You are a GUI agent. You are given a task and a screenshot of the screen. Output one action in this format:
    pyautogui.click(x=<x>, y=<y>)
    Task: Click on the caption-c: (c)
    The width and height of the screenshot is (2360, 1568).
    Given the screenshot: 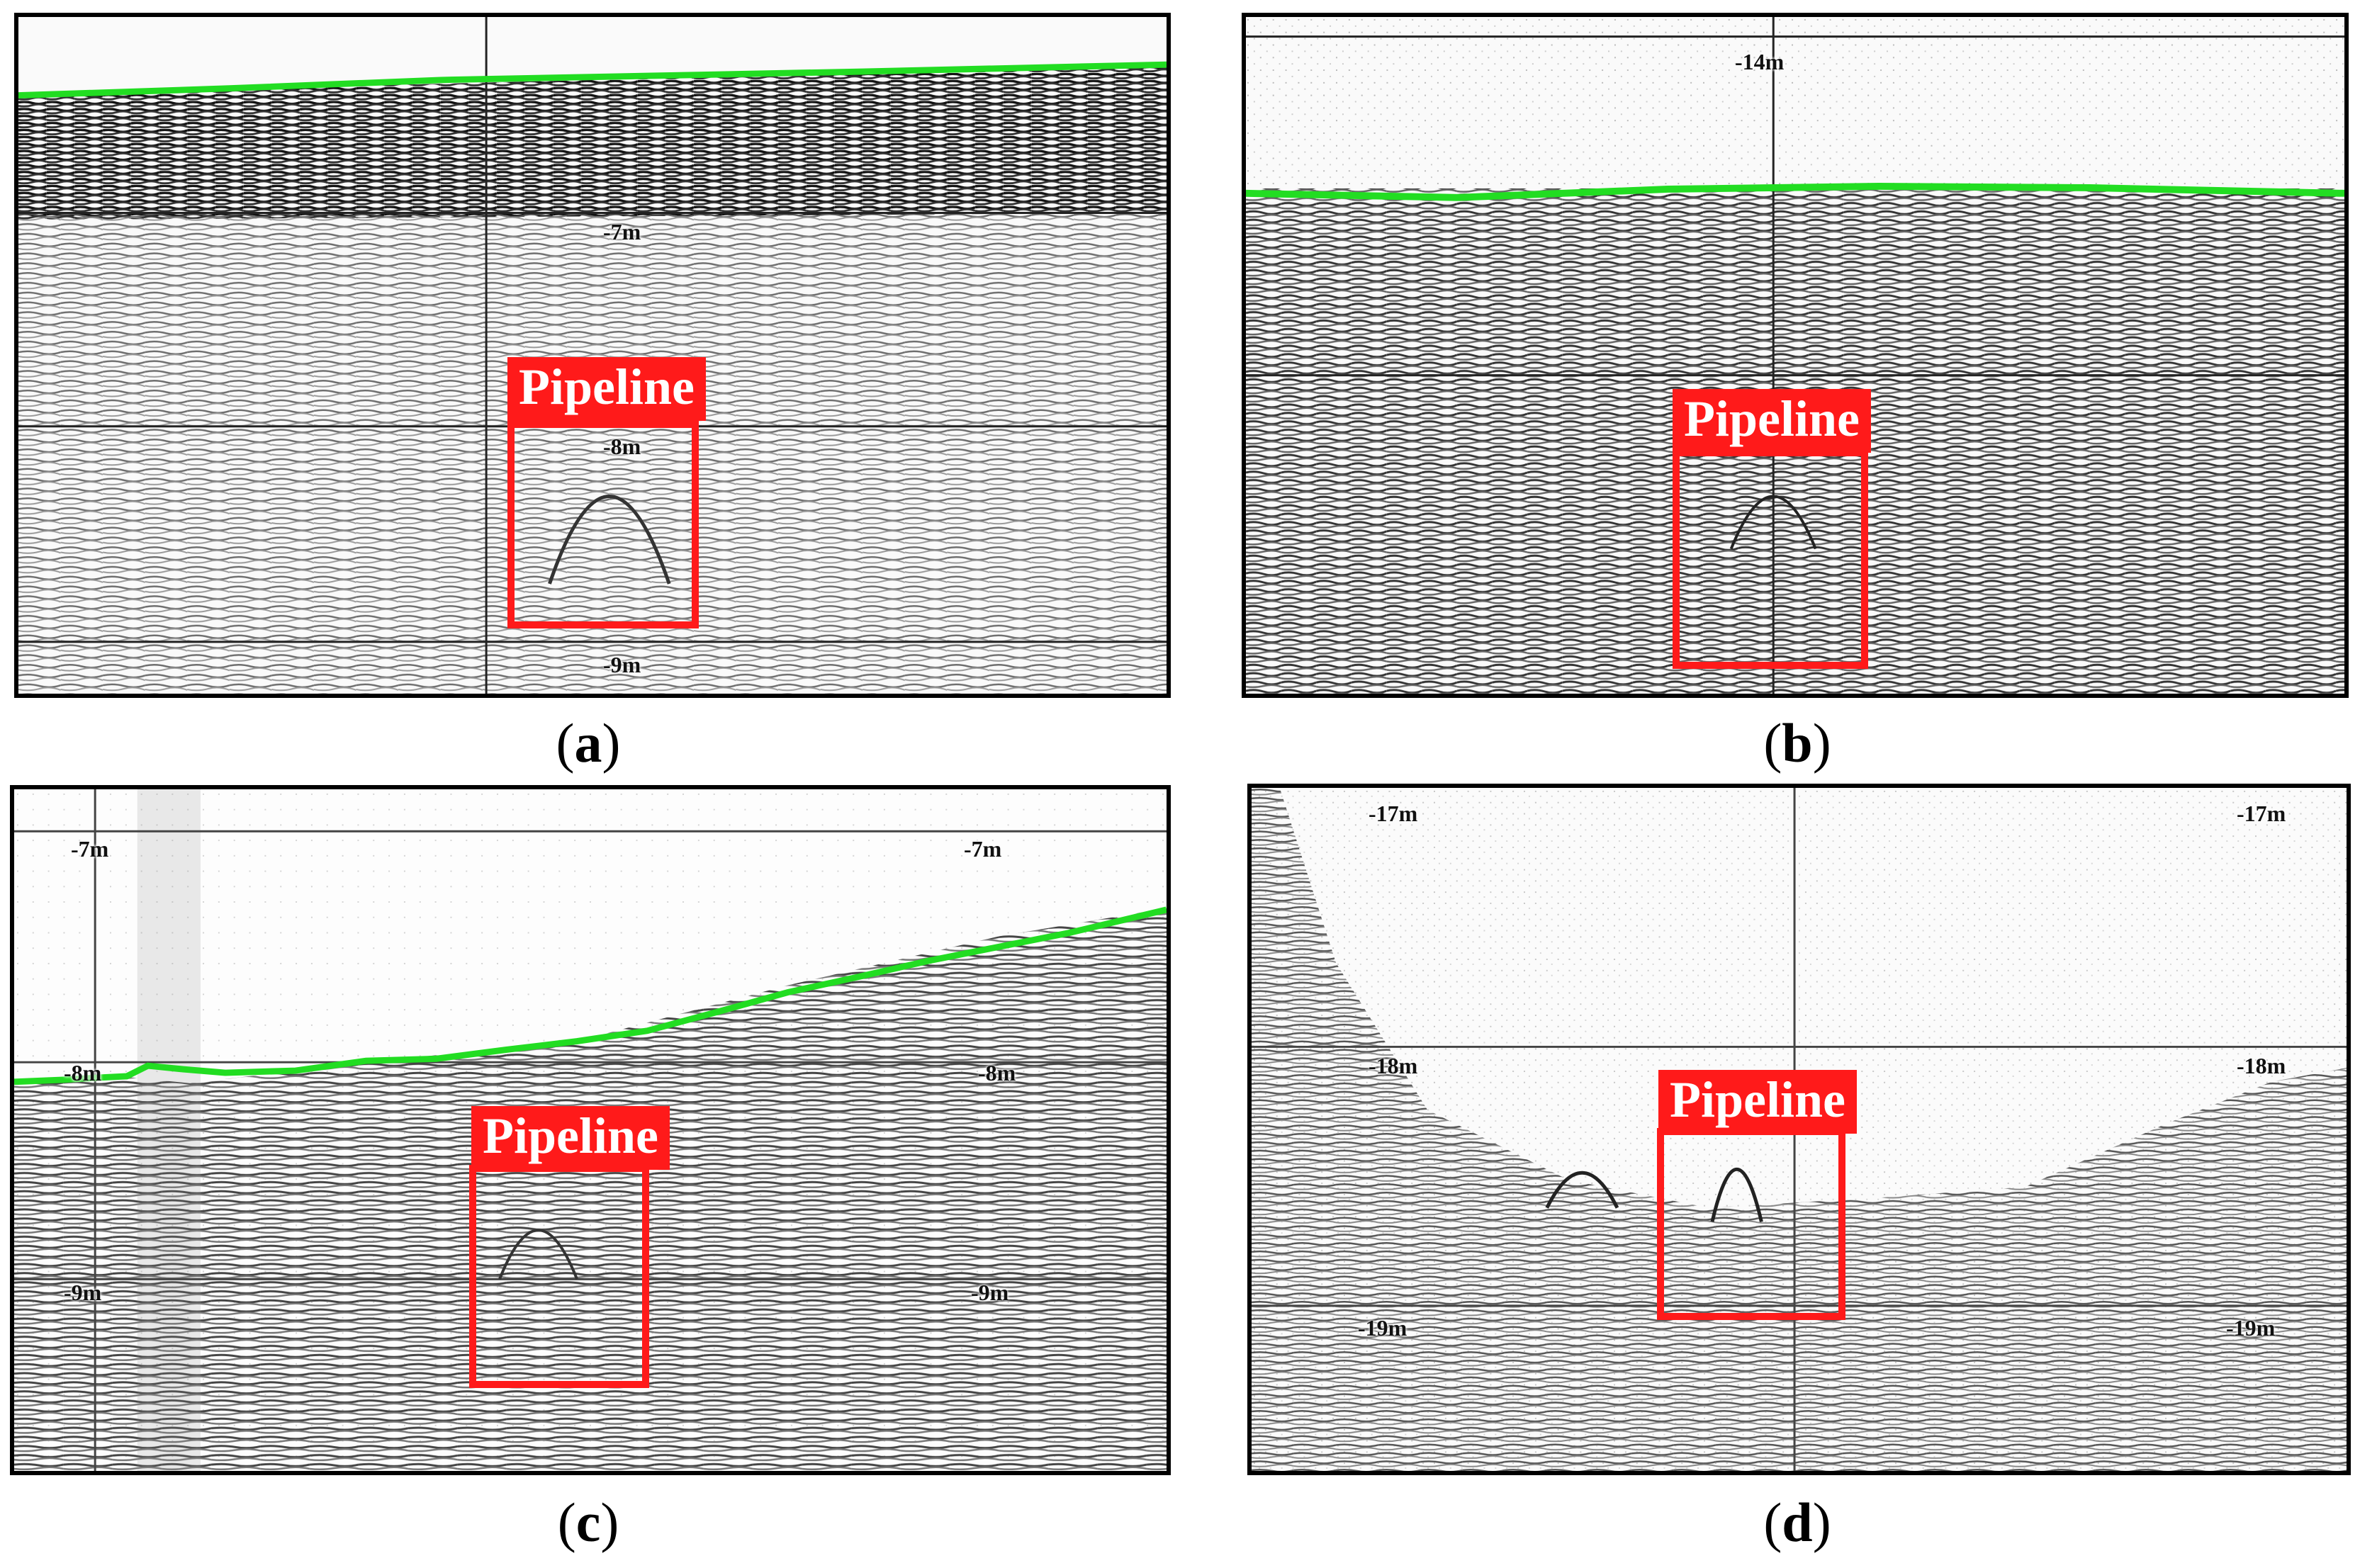 What is the action you would take?
    pyautogui.click(x=588, y=1522)
    